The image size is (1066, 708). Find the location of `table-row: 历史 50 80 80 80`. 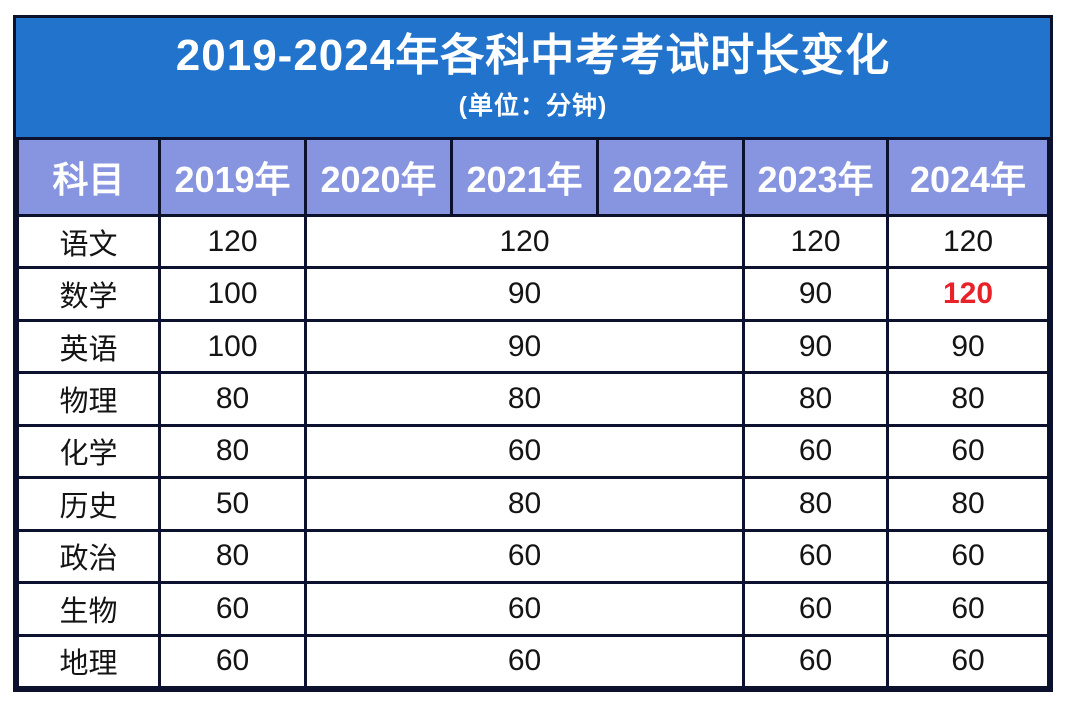

table-row: 历史 50 80 80 80 is located at coordinates (533, 504).